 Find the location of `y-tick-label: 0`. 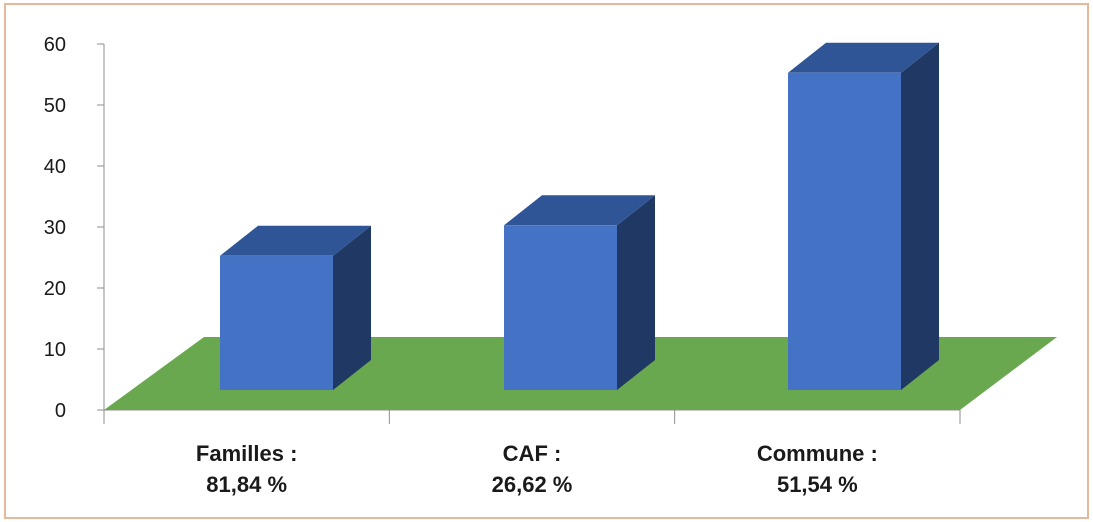

y-tick-label: 0 is located at coordinates (60, 411).